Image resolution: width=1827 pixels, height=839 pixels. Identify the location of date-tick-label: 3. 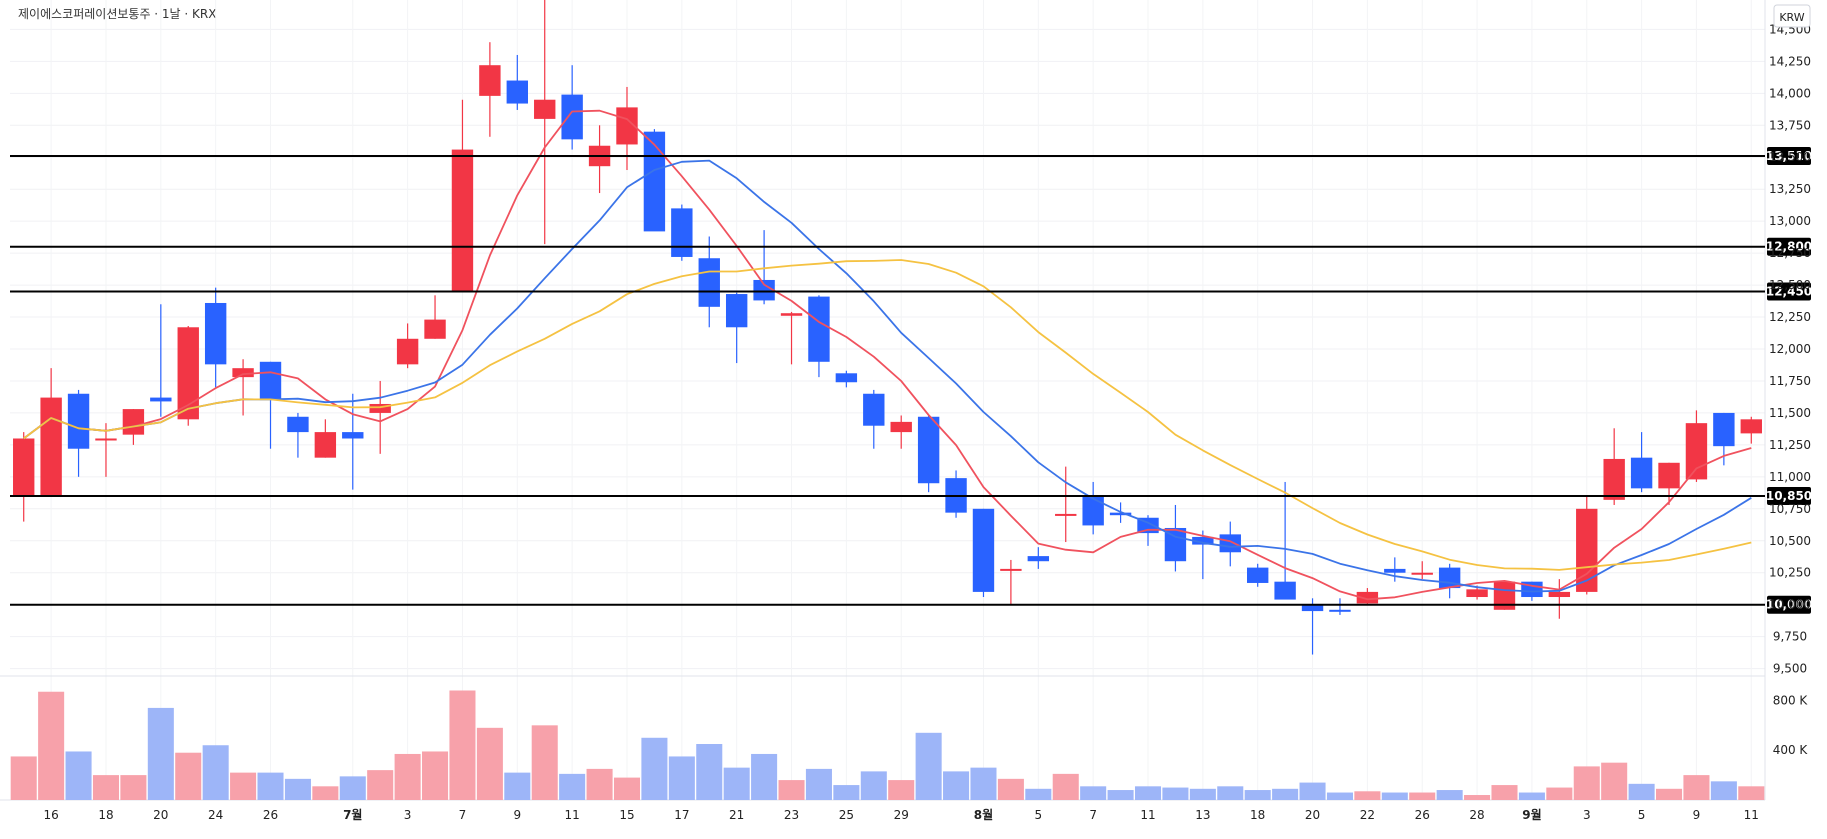
(408, 815).